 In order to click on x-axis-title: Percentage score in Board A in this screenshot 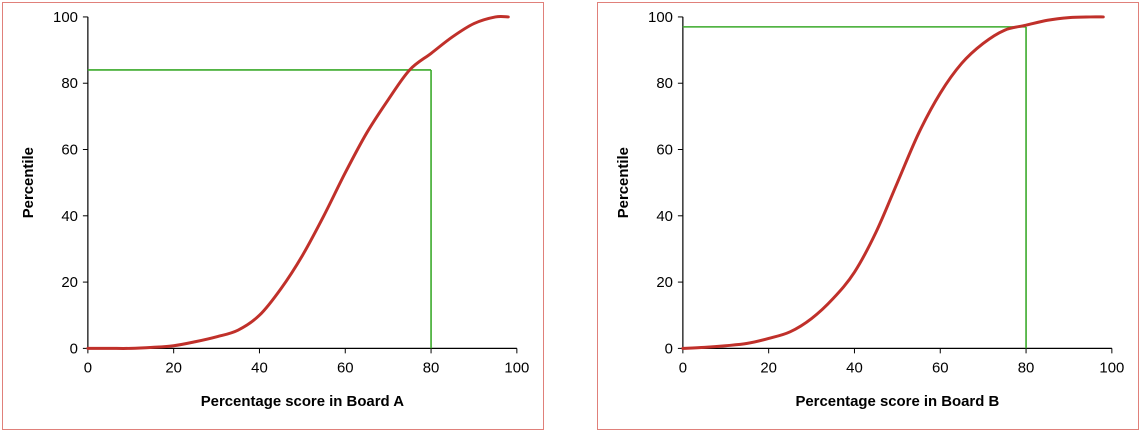, I will do `click(302, 401)`.